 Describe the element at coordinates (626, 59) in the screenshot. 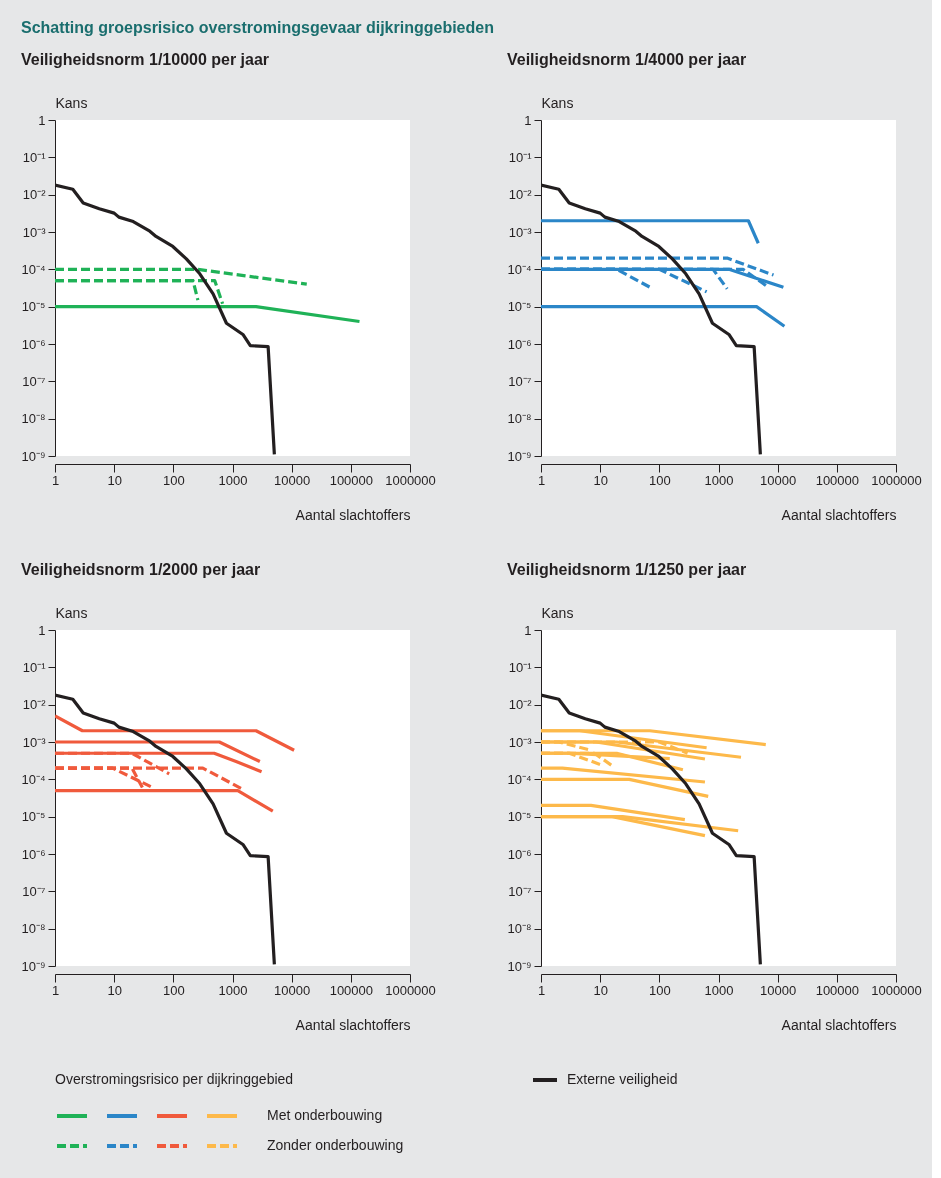

I see `chart-title: Veiligheidsnorm 1/4000 per jaar` at that location.